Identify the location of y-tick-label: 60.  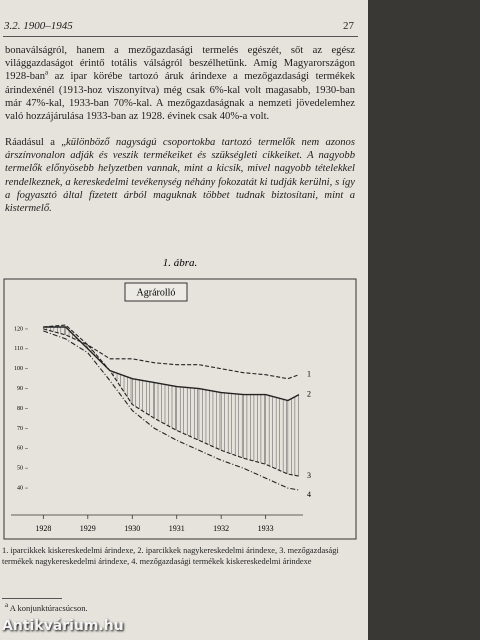
(20, 449).